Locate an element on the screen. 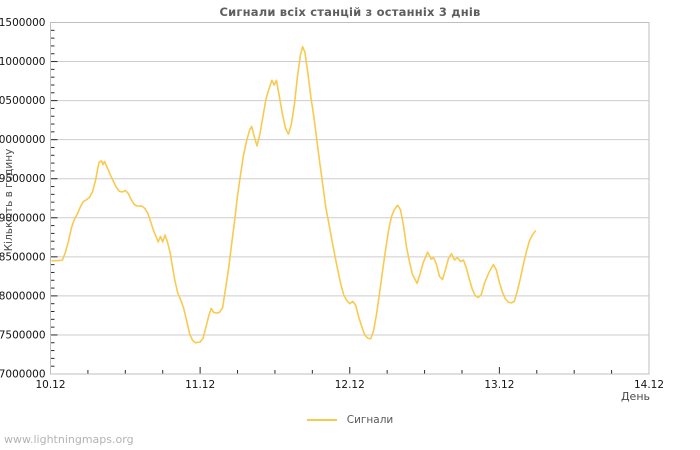 The image size is (700, 450). x-axis-title: День is located at coordinates (635, 396).